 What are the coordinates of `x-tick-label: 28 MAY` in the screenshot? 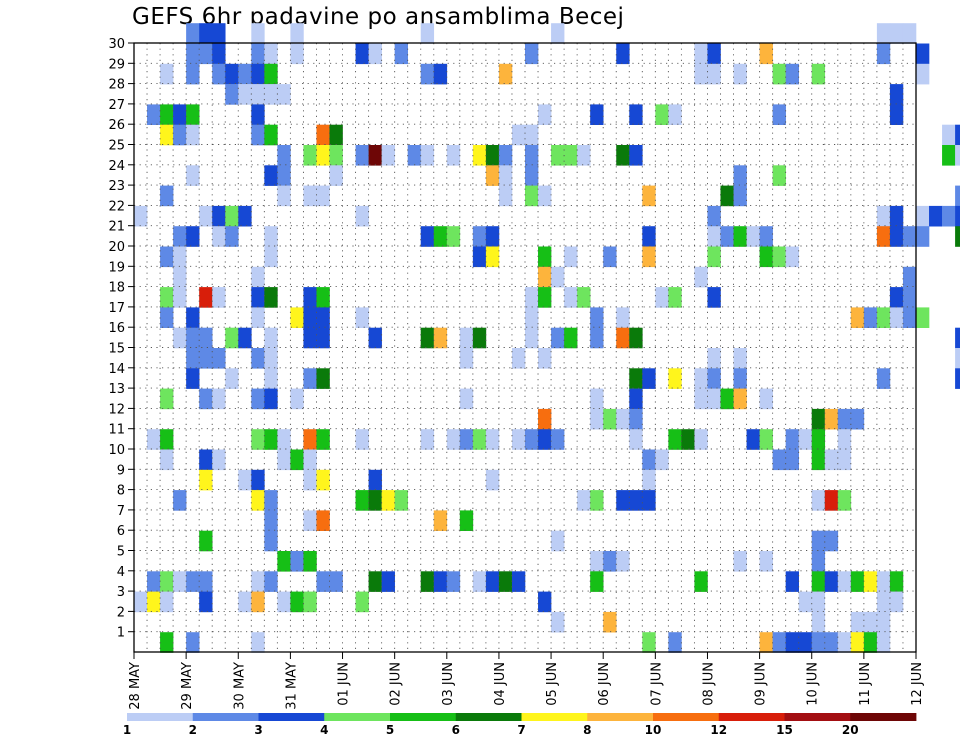 It's located at (135, 686).